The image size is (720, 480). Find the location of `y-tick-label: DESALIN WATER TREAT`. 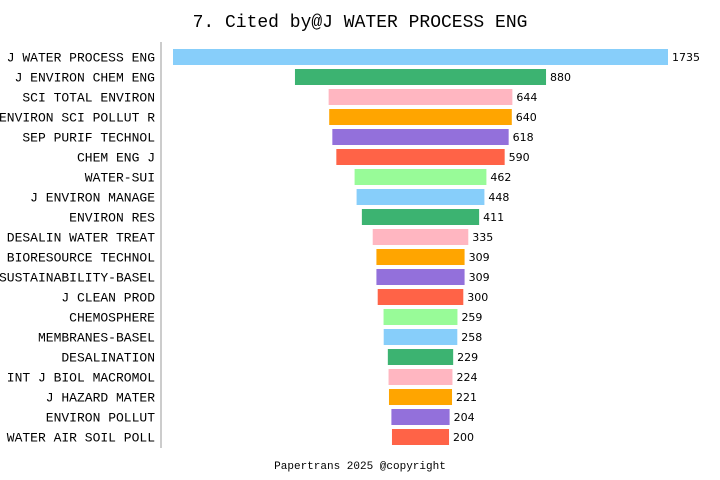

y-tick-label: DESALIN WATER TREAT is located at coordinates (81, 237).